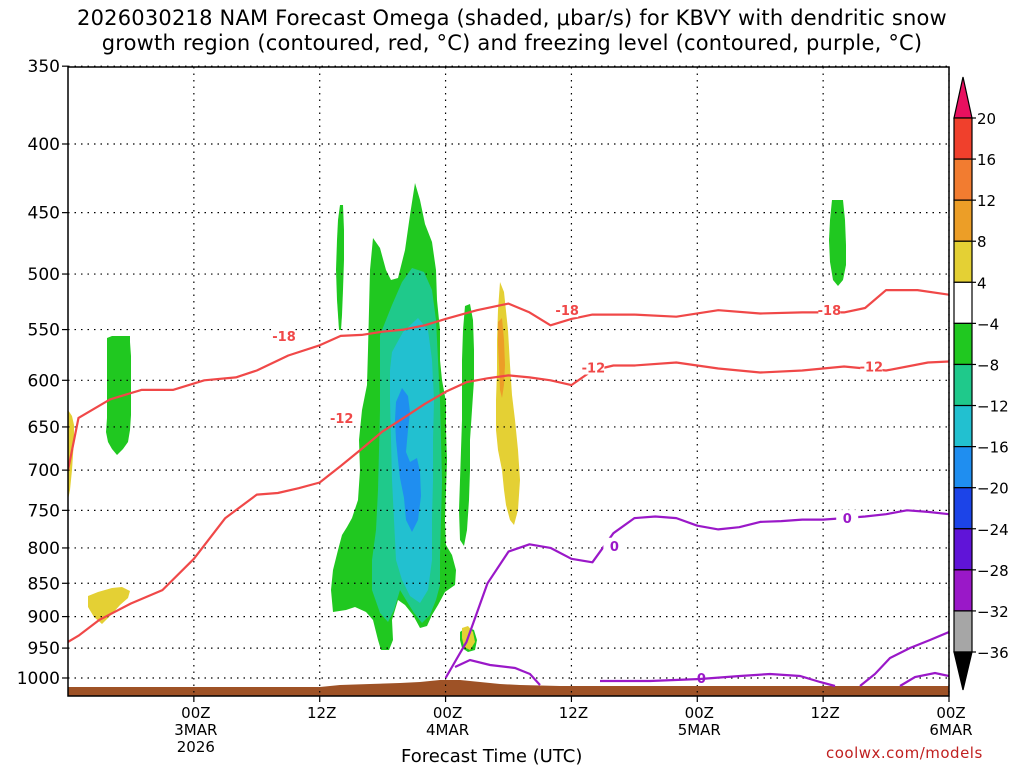 The height and width of the screenshot is (768, 1024). What do you see at coordinates (44, 145) in the screenshot?
I see `y-tick-label-400: 400` at bounding box center [44, 145].